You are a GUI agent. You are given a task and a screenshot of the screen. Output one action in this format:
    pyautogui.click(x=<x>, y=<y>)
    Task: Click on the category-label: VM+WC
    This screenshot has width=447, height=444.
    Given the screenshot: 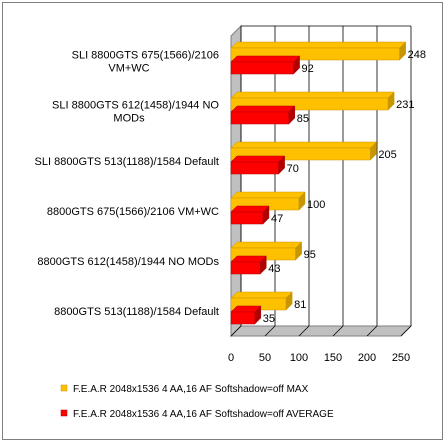 What is the action you would take?
    pyautogui.click(x=128, y=69)
    